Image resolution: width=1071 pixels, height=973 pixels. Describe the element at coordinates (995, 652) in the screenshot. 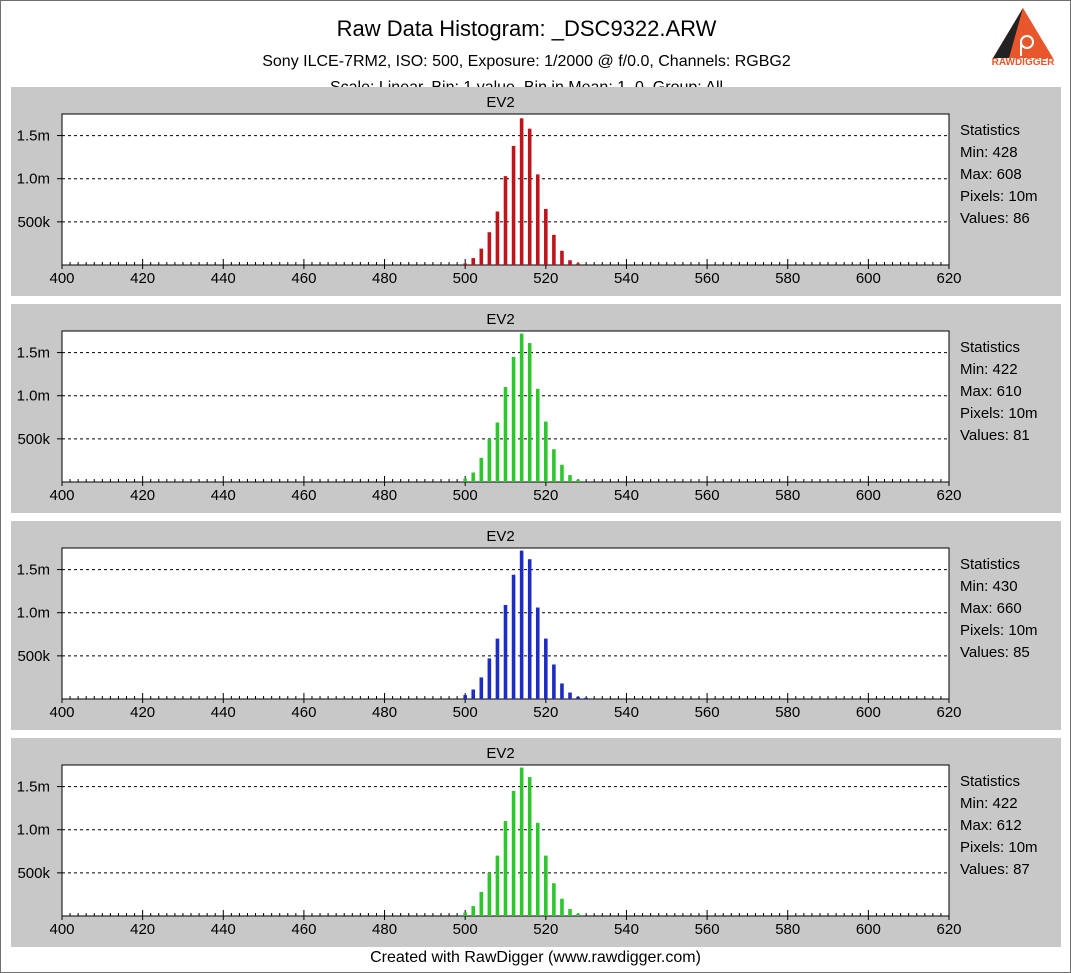

I see `stats-values: Values: 85` at that location.